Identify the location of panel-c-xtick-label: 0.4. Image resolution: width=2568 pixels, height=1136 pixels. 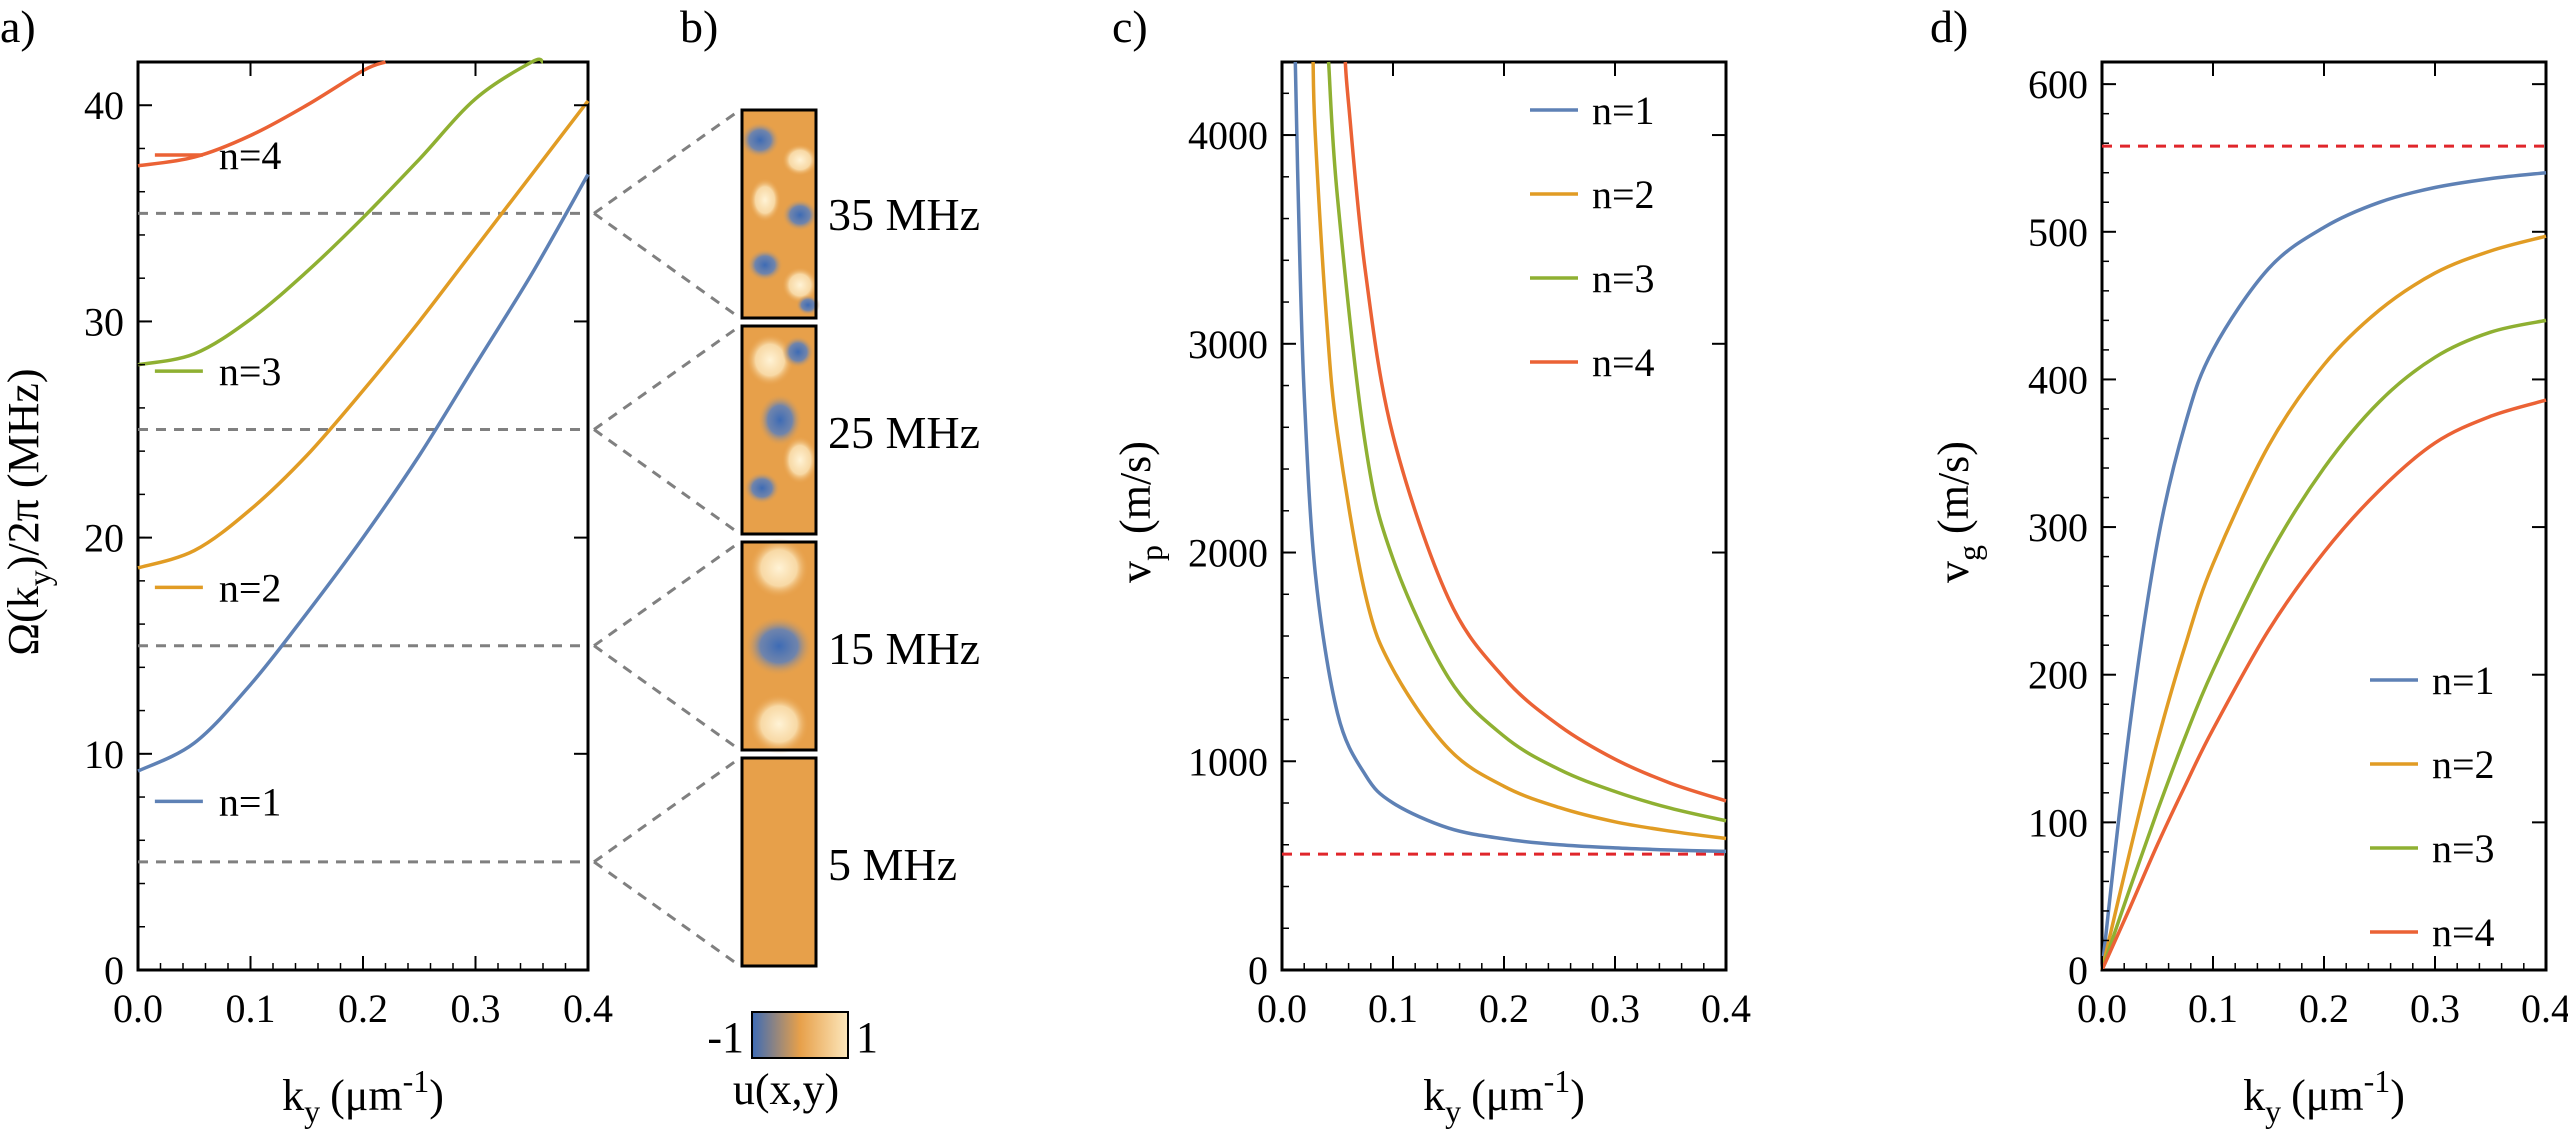
(1726, 1008).